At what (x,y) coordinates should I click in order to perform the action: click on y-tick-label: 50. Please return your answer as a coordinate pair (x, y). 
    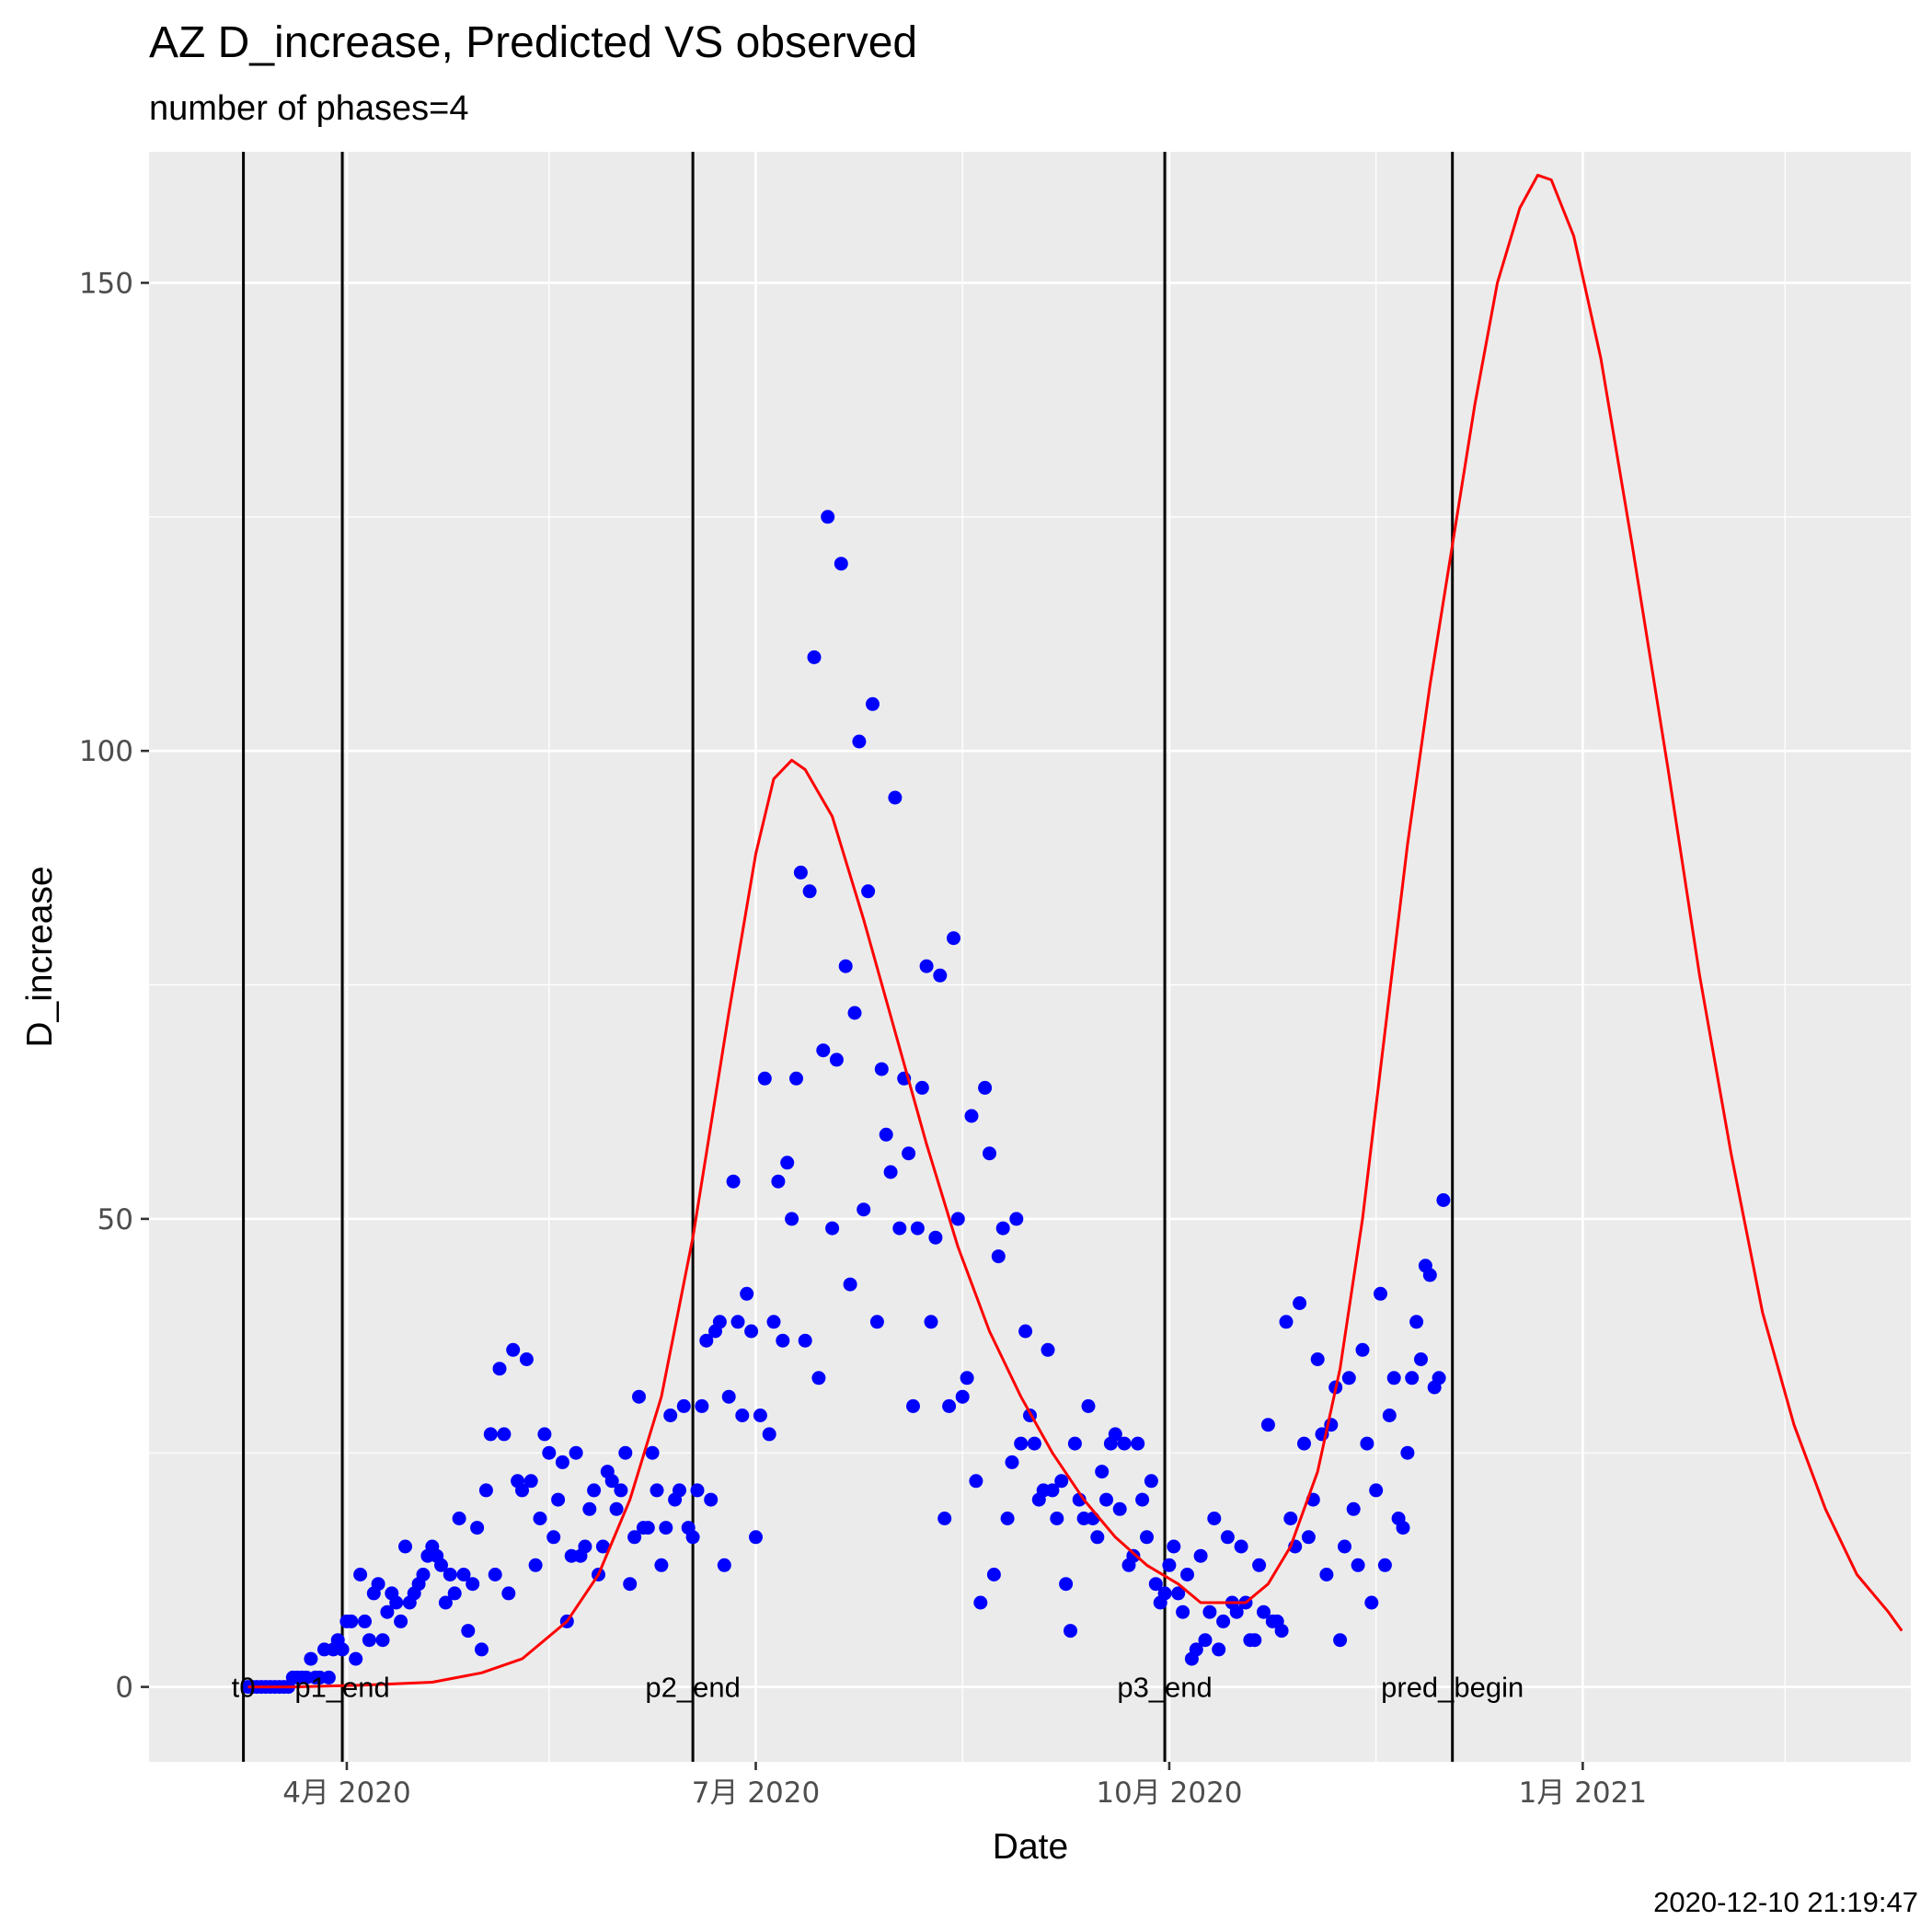
    Looking at the image, I should click on (115, 1219).